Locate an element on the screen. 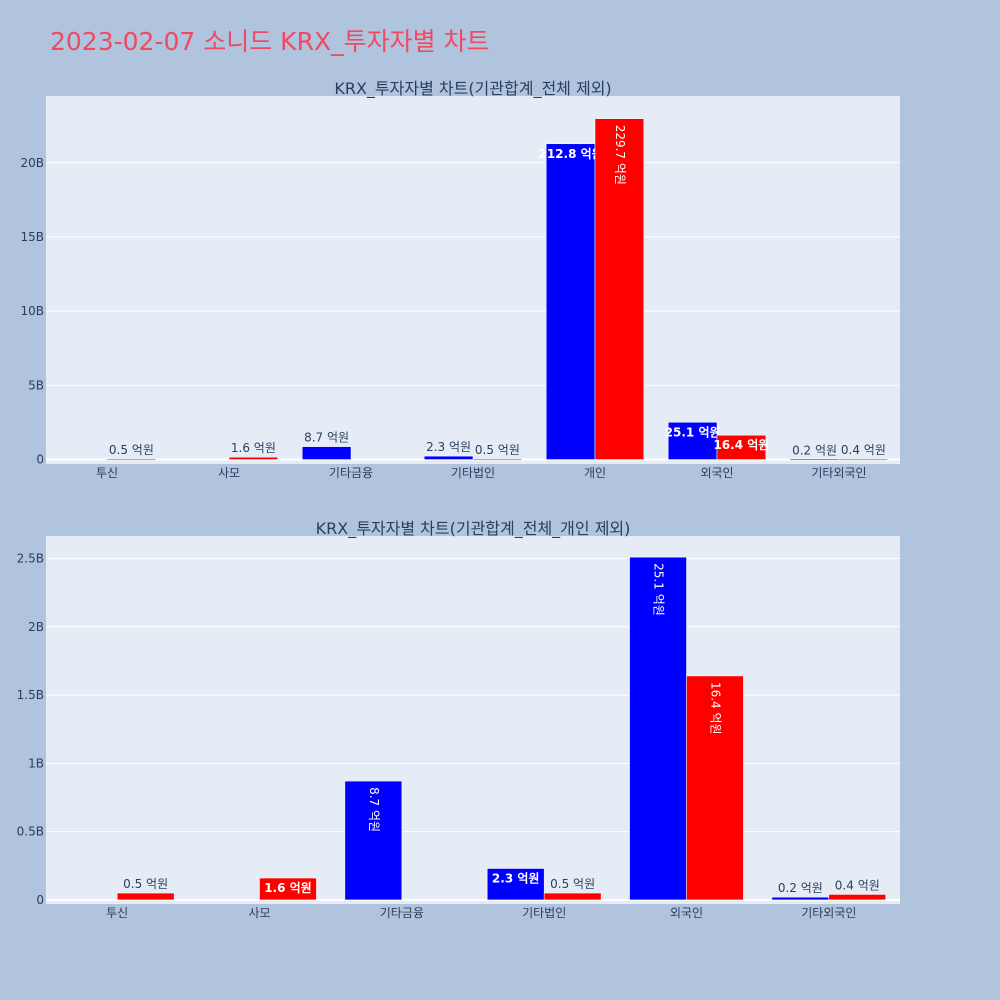 This screenshot has height=1000, width=1000. chart-title: KRX_투자자별 차트(기관합계_전체_개인 제외) is located at coordinates (473, 529).